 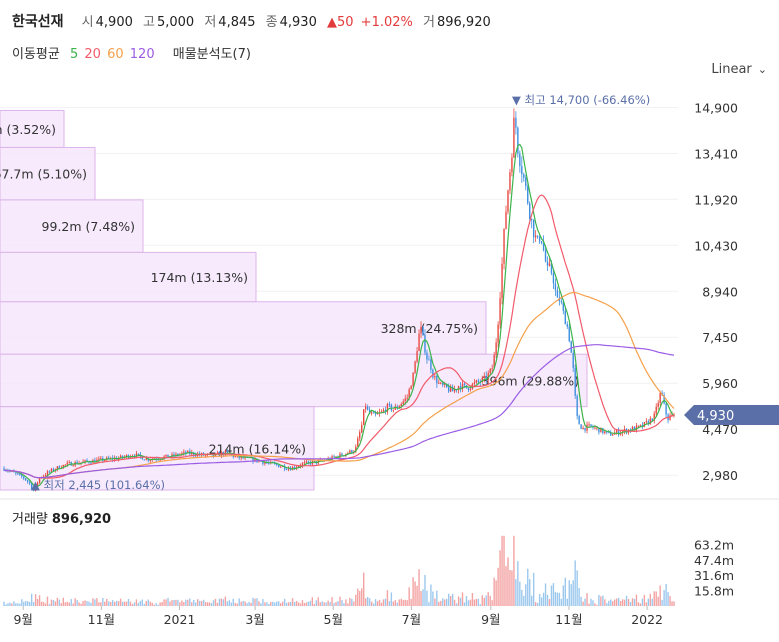 I want to click on volume-tick-label: 31.6m, so click(x=714, y=575).